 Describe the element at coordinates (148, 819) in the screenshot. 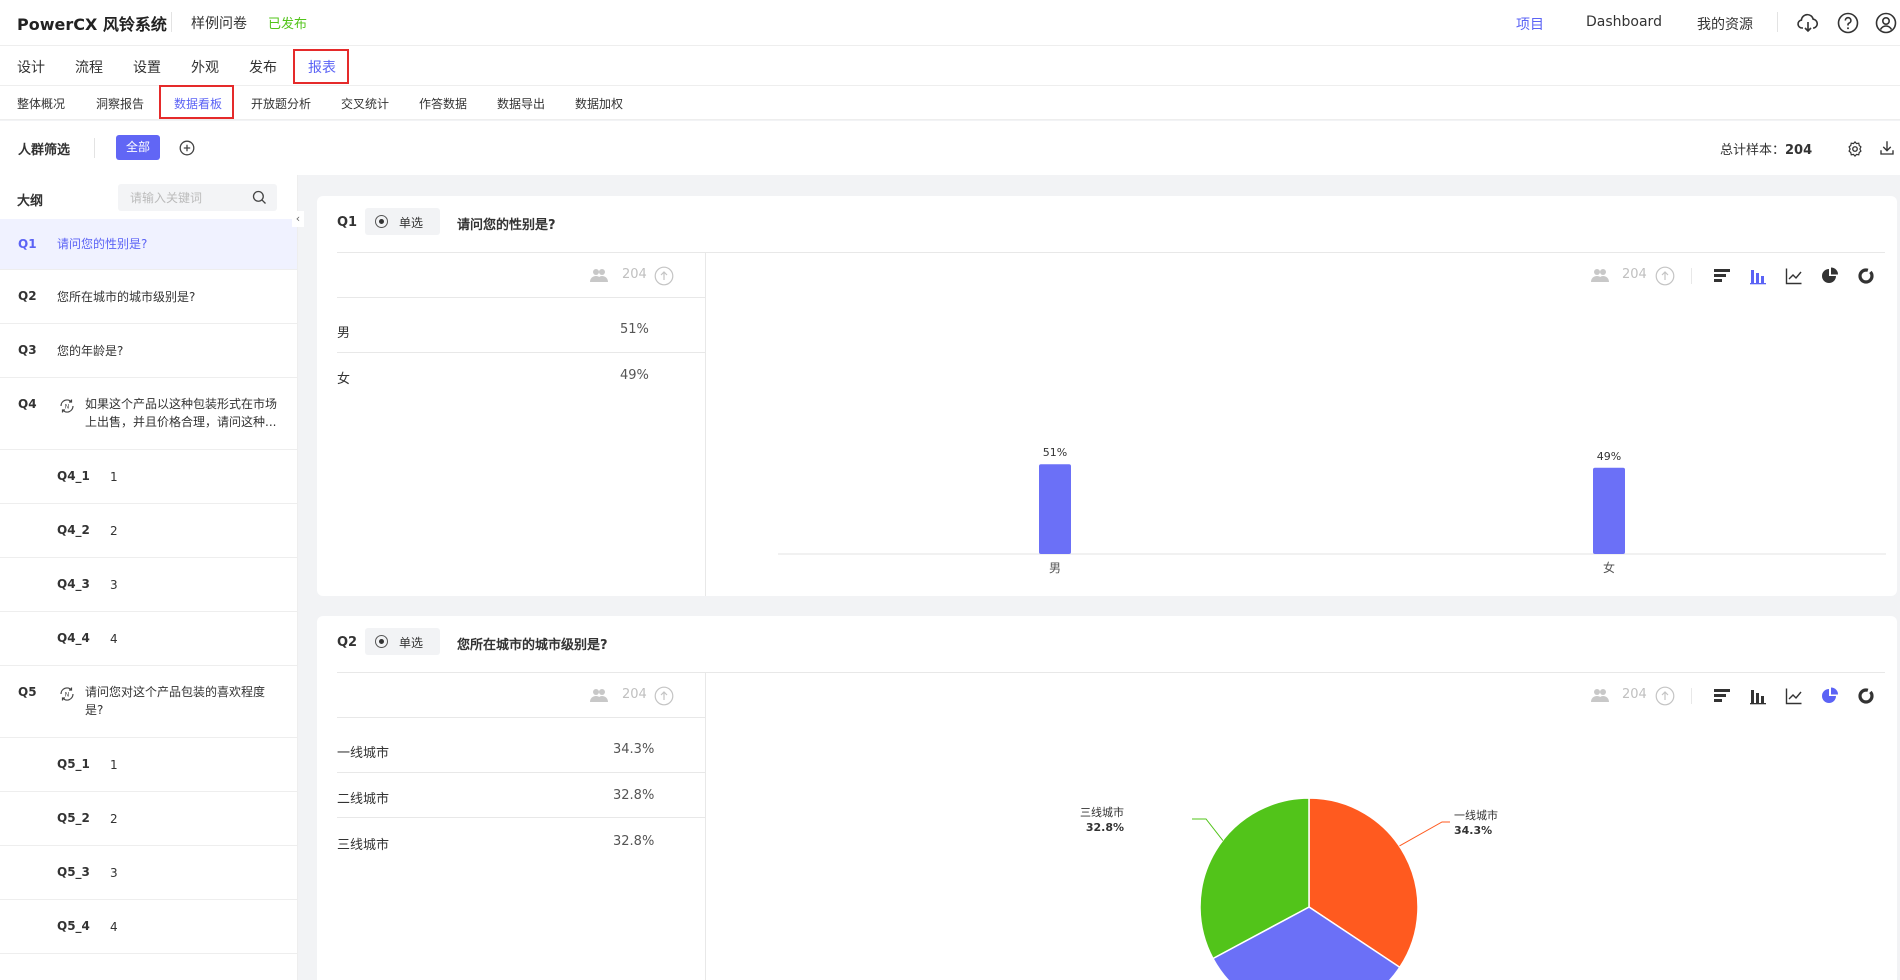

I see `outline-item-q5-2: Q5_2 2` at that location.